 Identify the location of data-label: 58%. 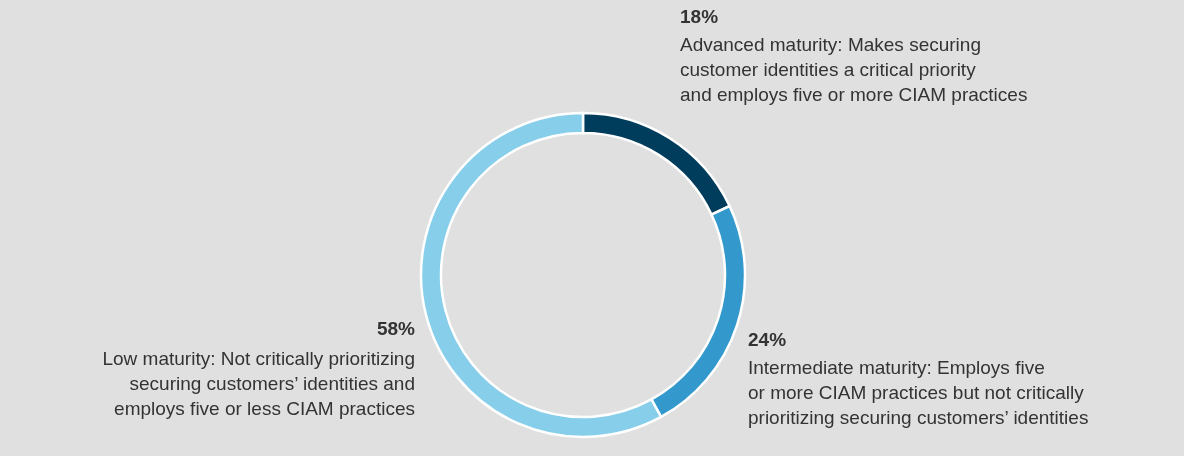
(396, 328).